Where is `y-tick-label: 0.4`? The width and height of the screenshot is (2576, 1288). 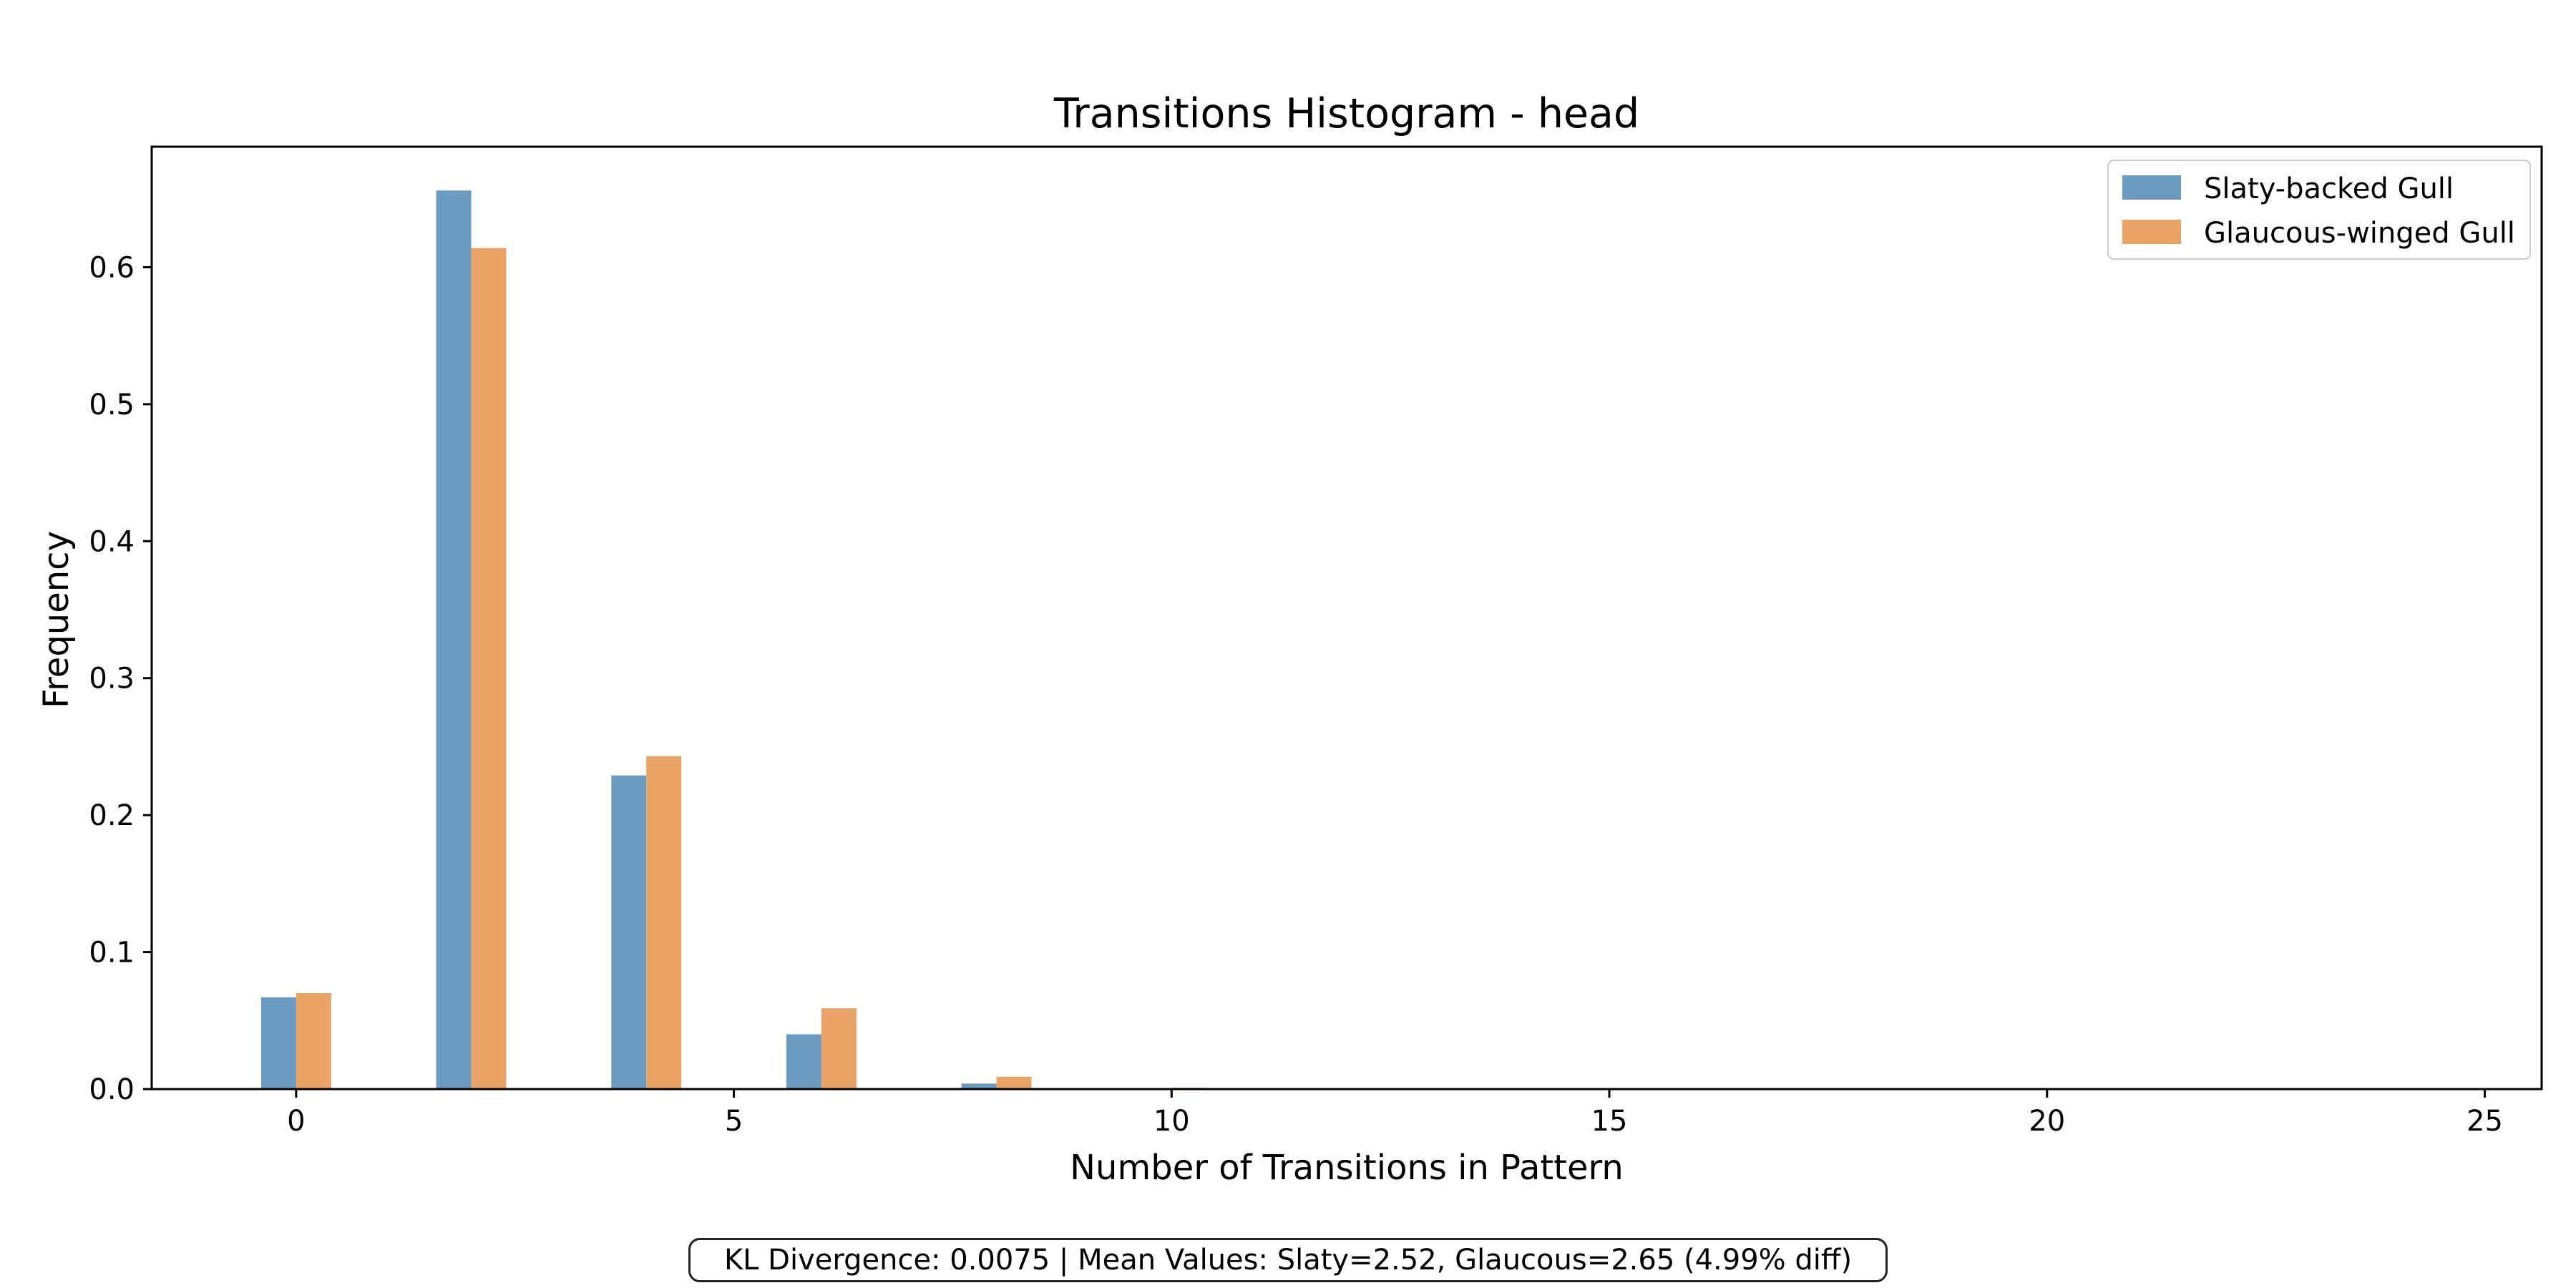 y-tick-label: 0.4 is located at coordinates (112, 541).